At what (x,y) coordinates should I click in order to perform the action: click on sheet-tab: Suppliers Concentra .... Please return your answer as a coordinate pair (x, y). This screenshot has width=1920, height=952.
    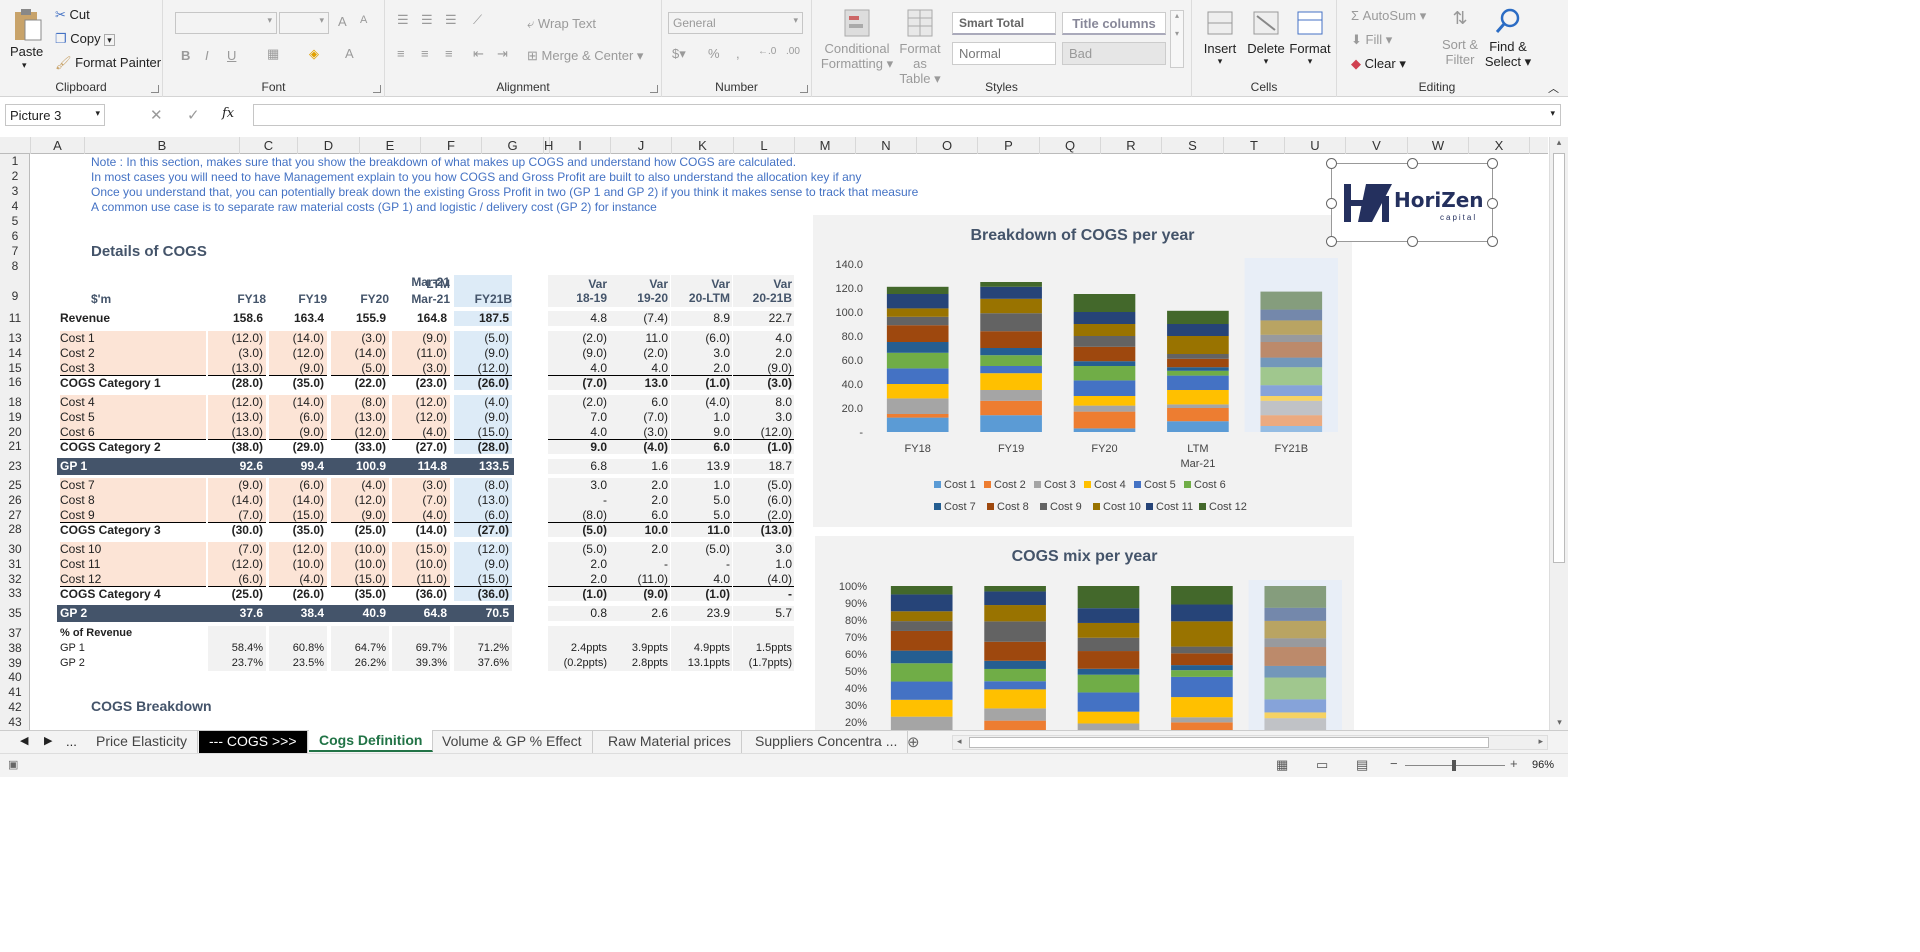
    Looking at the image, I should click on (827, 742).